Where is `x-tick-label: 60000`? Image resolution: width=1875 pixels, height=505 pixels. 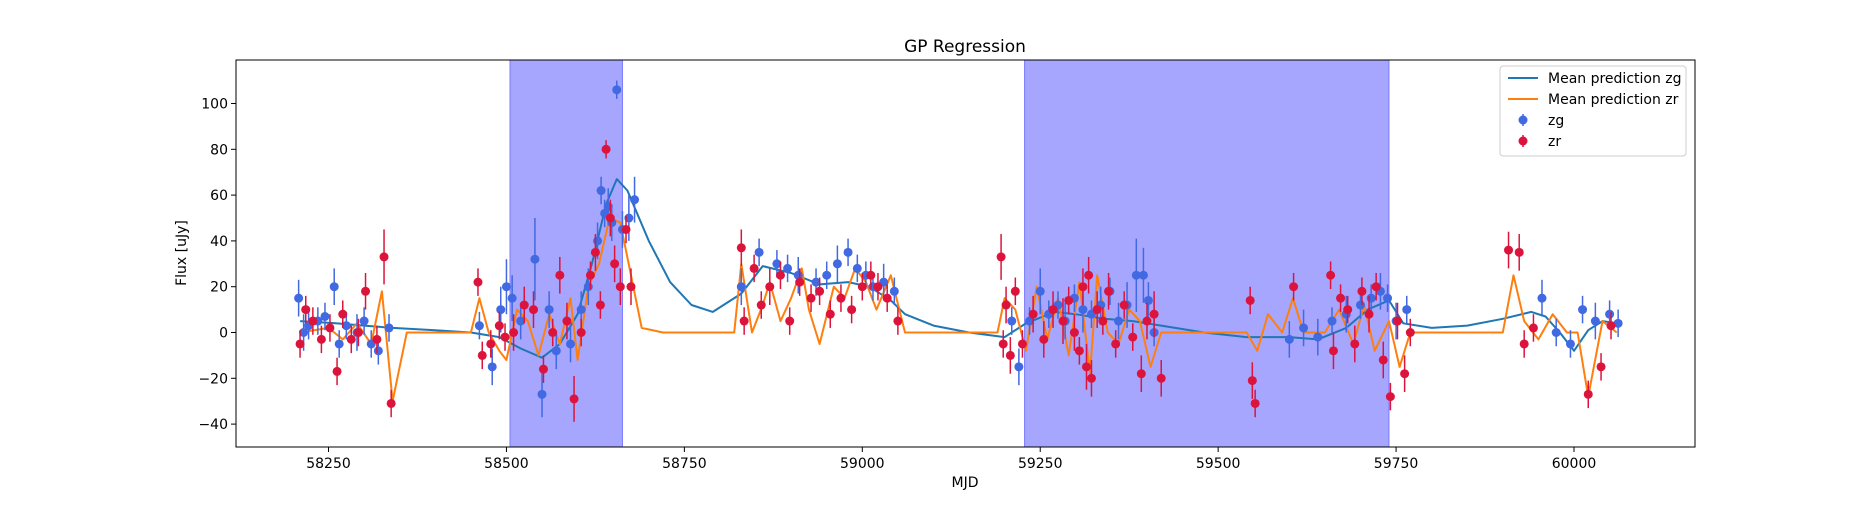
x-tick-label: 60000 is located at coordinates (1574, 464).